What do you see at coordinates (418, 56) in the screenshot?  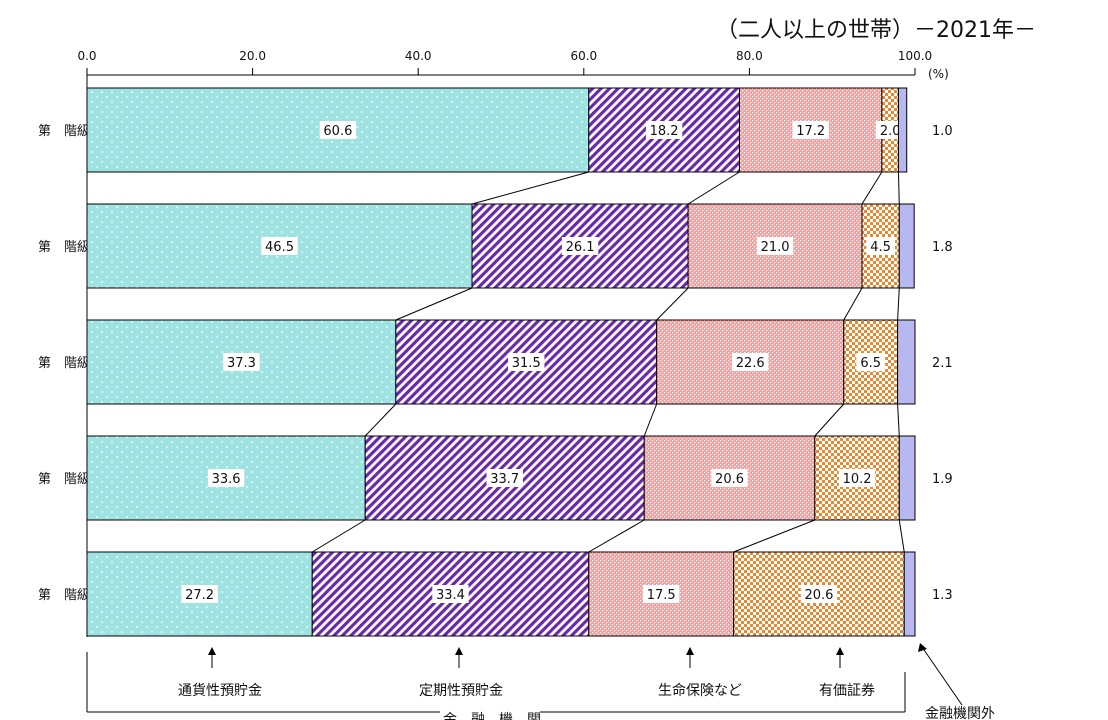 I see `x-tick-label: 40.0` at bounding box center [418, 56].